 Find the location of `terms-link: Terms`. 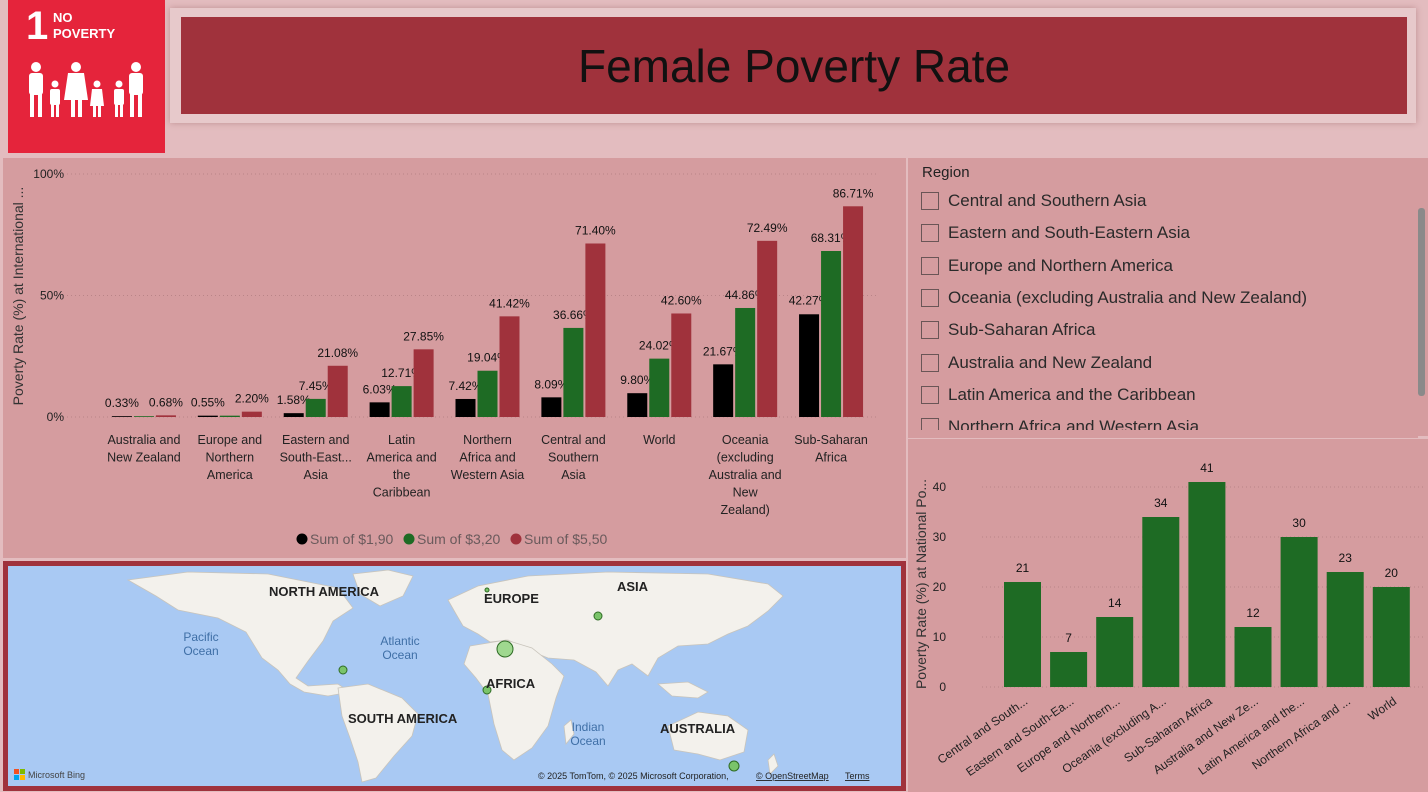

terms-link: Terms is located at coordinates (857, 776).